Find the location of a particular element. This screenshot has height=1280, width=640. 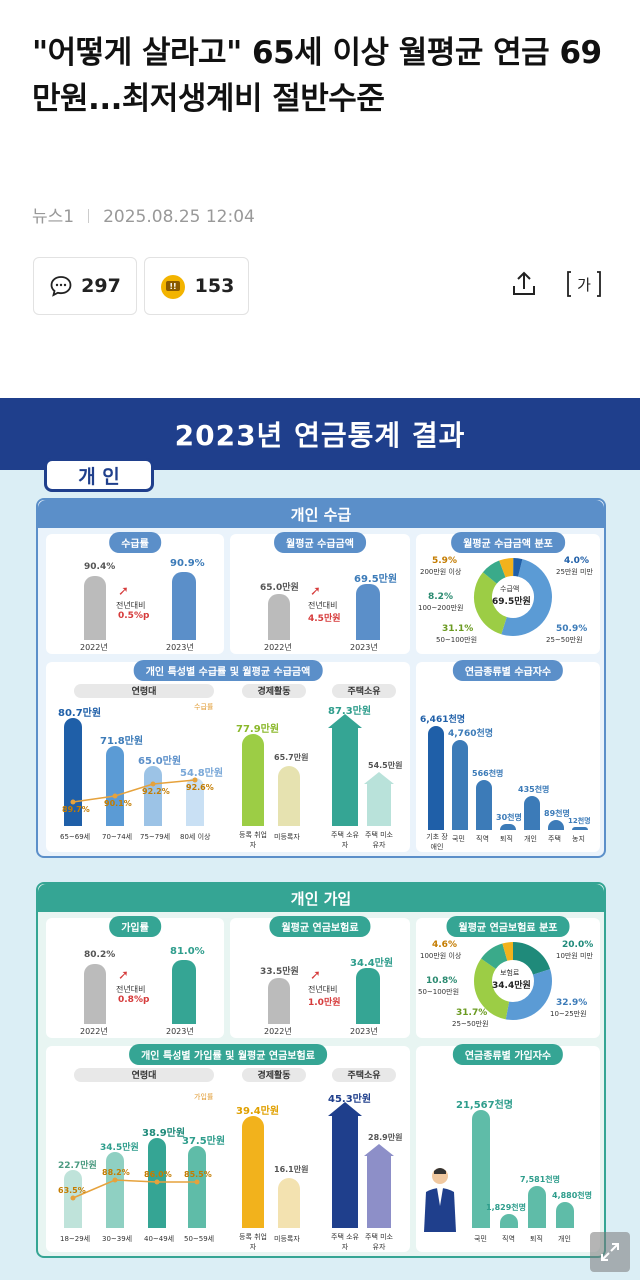

value-2023: 69.5만원 is located at coordinates (376, 579).